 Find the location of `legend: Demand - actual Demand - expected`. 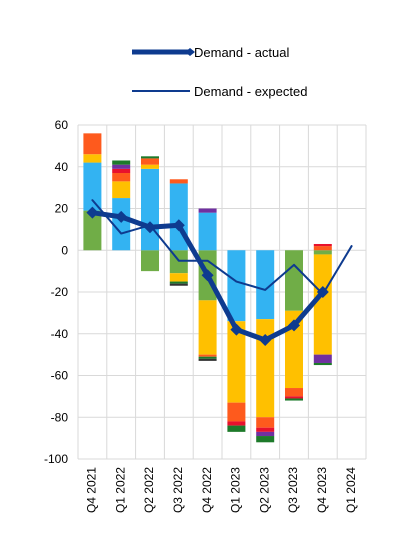

legend: Demand - actual Demand - expected is located at coordinates (219, 72).